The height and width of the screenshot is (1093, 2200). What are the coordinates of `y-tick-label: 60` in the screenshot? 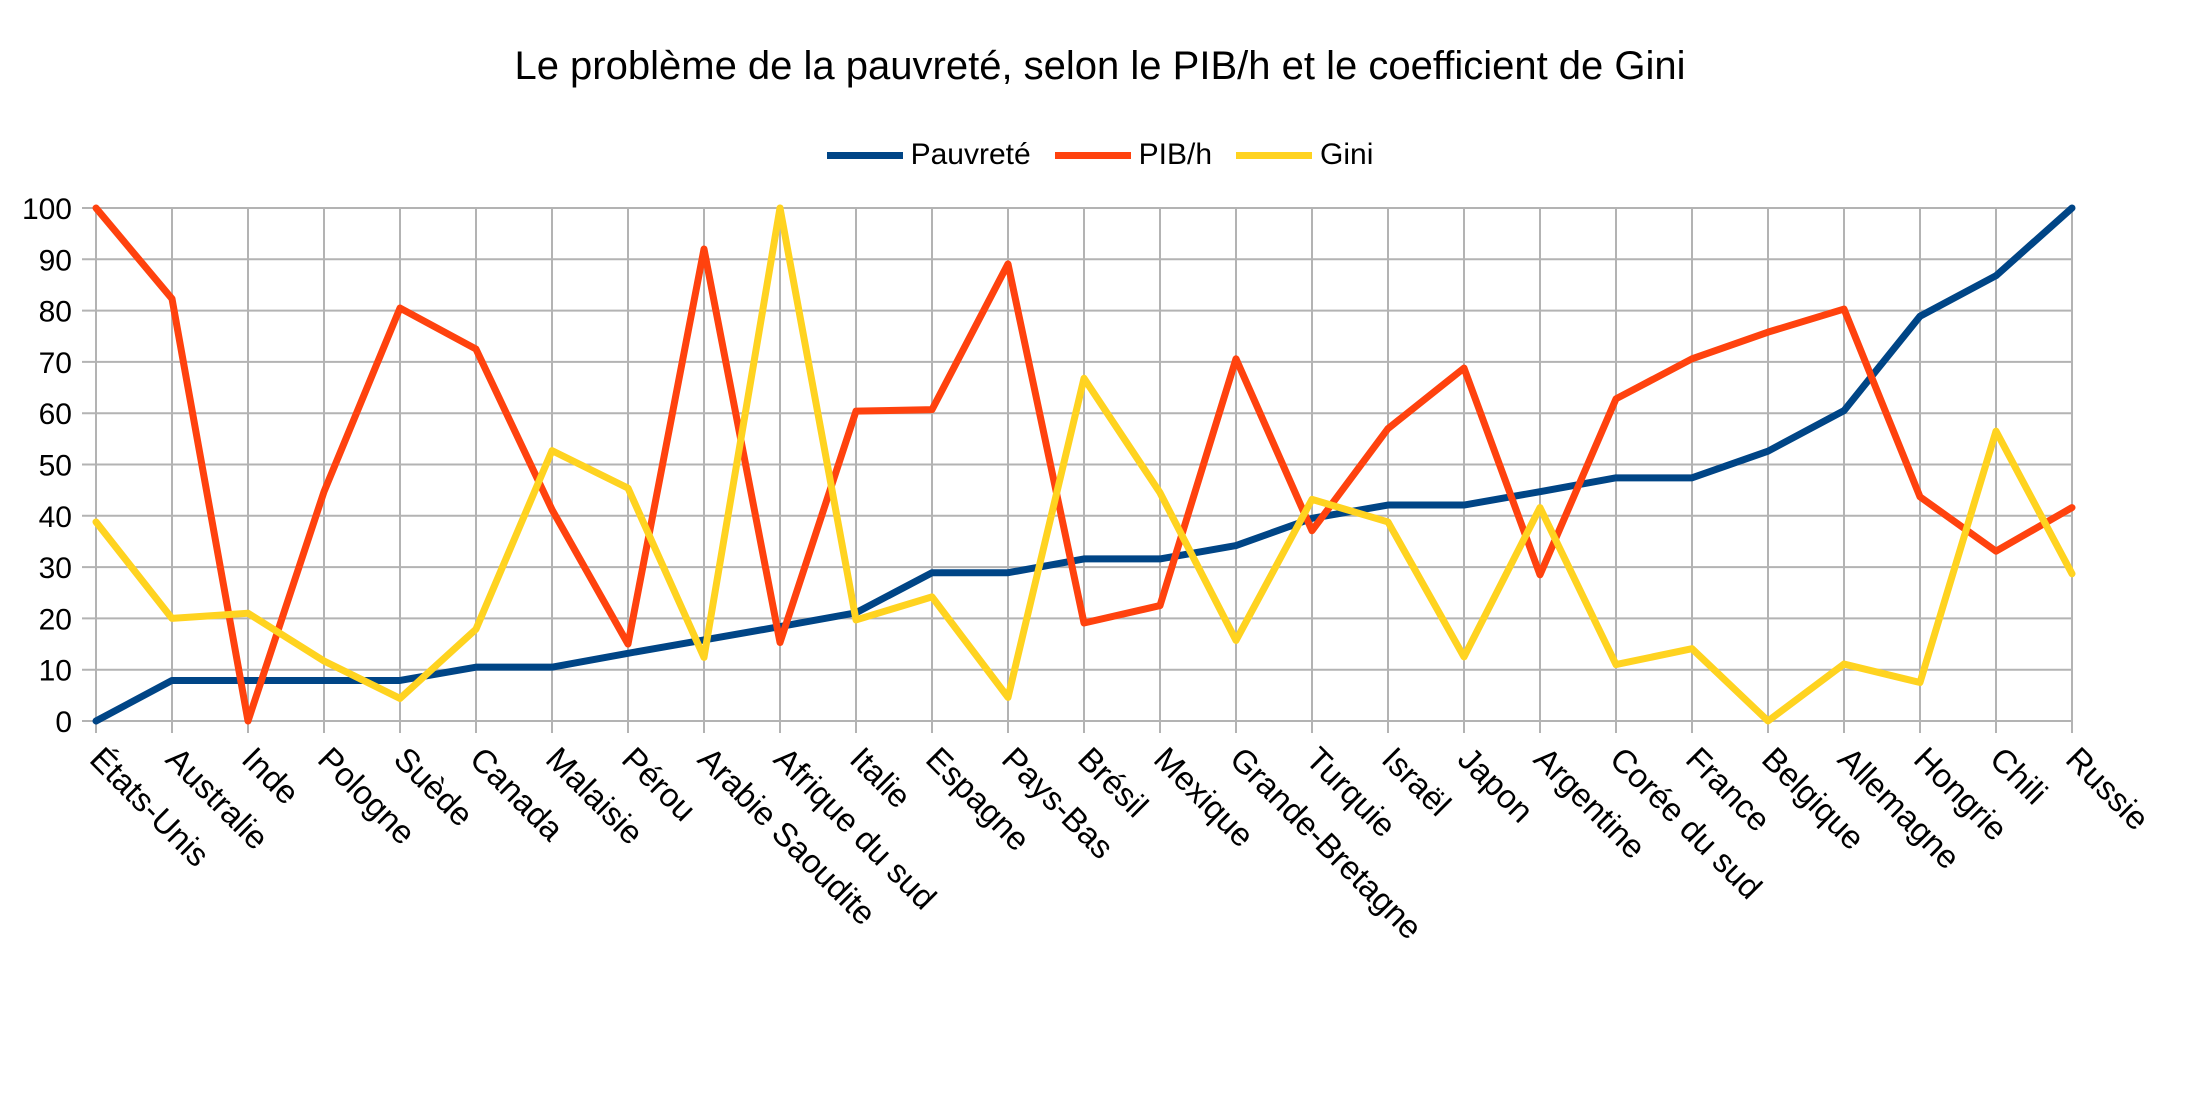 It's located at (55, 414).